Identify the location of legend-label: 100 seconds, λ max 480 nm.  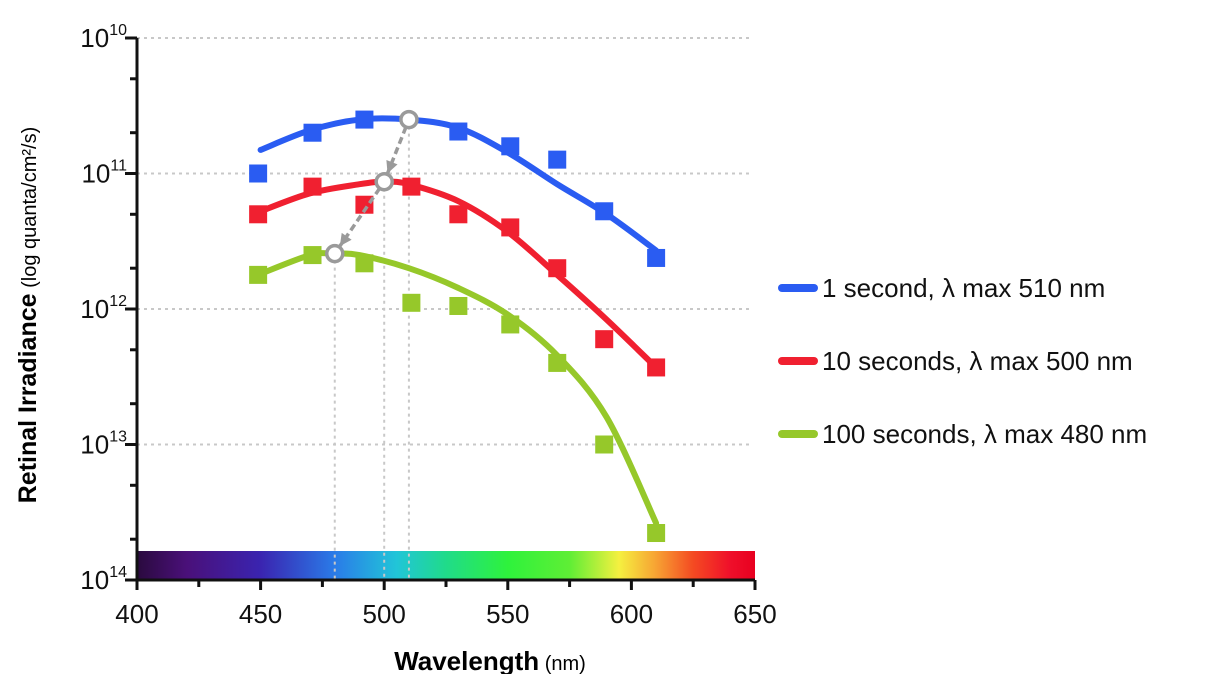
(985, 433).